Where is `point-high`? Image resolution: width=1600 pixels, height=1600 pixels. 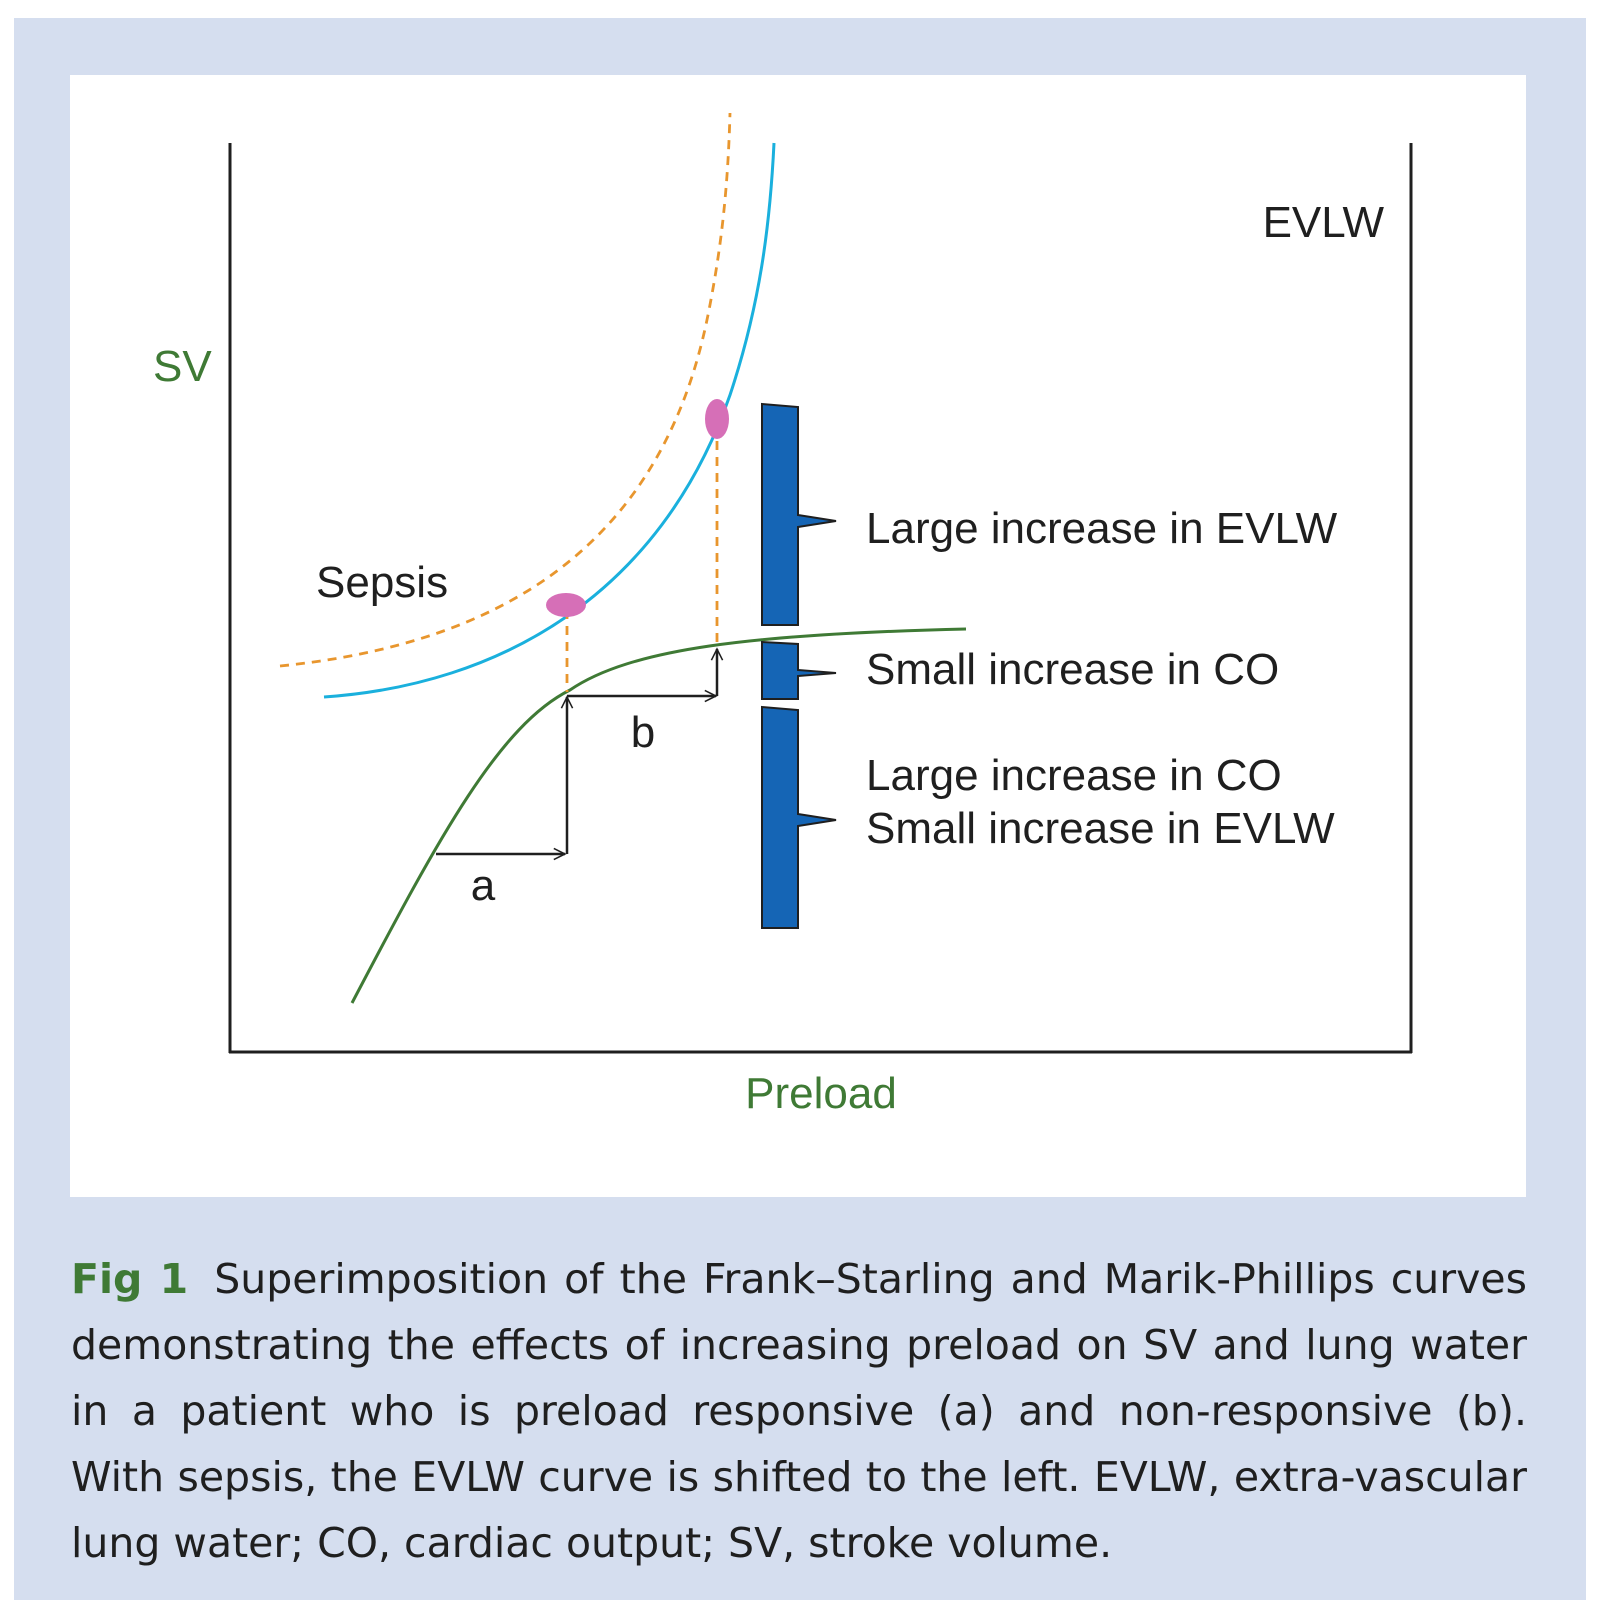 point-high is located at coordinates (717, 419).